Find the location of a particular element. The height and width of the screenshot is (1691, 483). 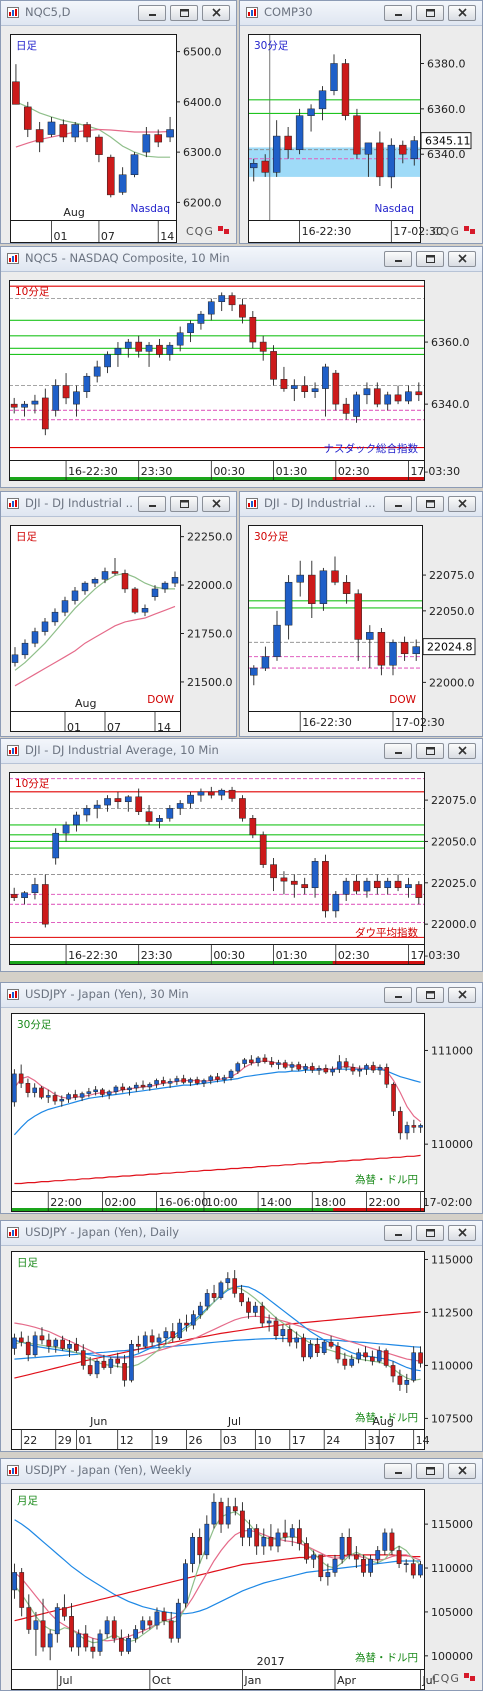

x-tick-label: 16-06:00 is located at coordinates (184, 1202).